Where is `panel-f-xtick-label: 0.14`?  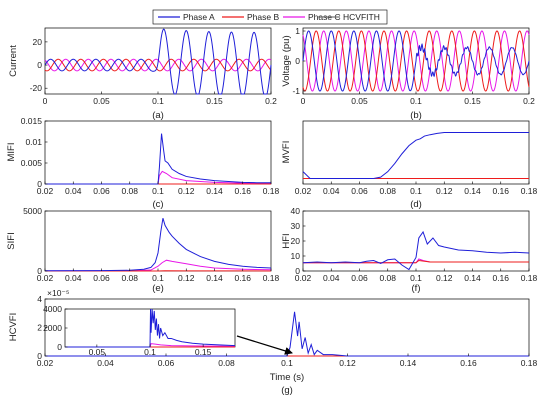 panel-f-xtick-label: 0.14 is located at coordinates (472, 278).